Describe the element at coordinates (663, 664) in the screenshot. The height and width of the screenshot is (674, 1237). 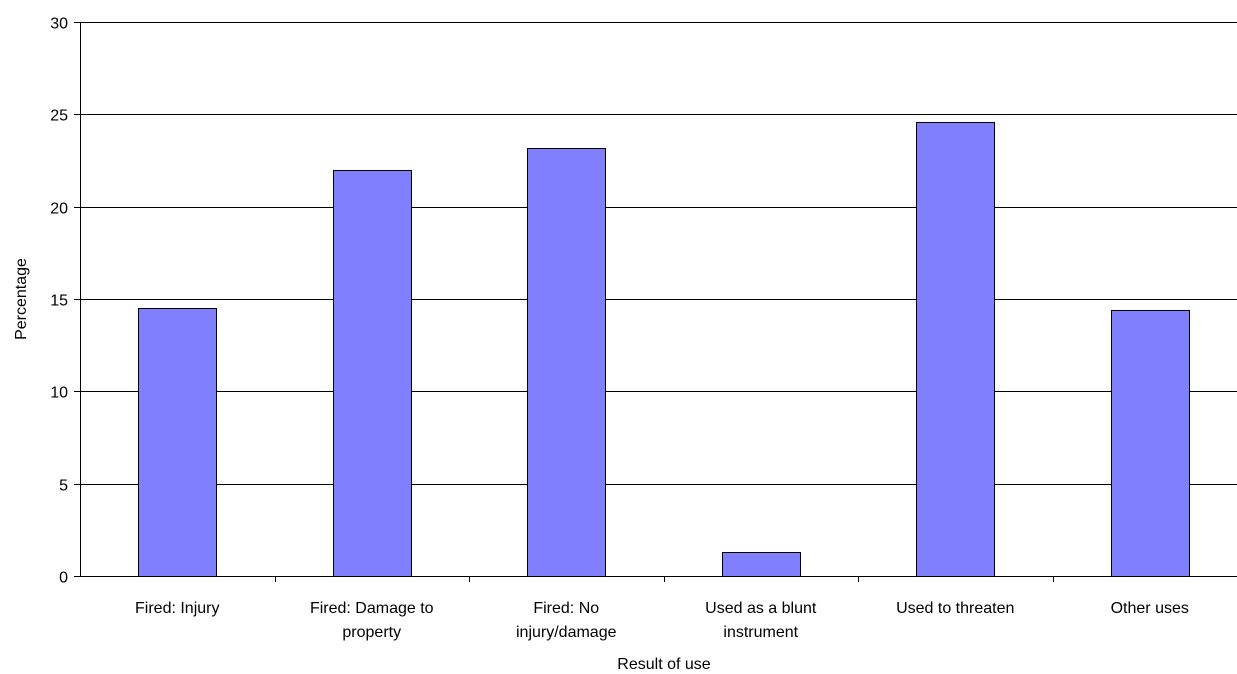
I see `x-axis-label: Result of use` at that location.